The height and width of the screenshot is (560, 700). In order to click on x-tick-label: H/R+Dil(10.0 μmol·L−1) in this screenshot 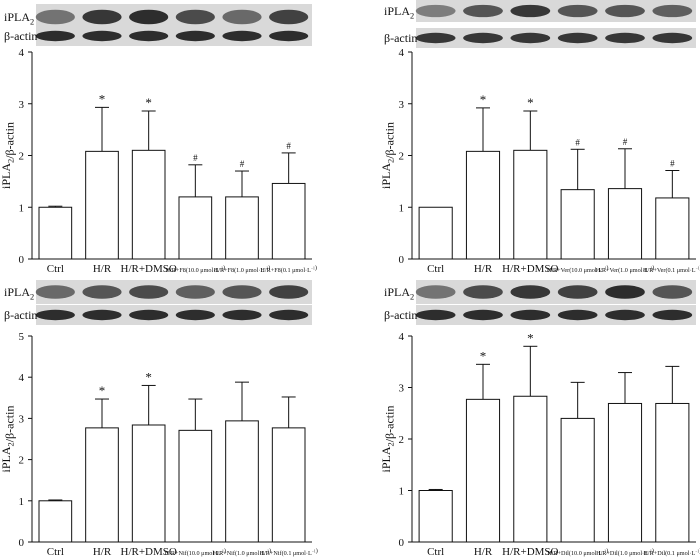, I will do `click(577, 552)`.